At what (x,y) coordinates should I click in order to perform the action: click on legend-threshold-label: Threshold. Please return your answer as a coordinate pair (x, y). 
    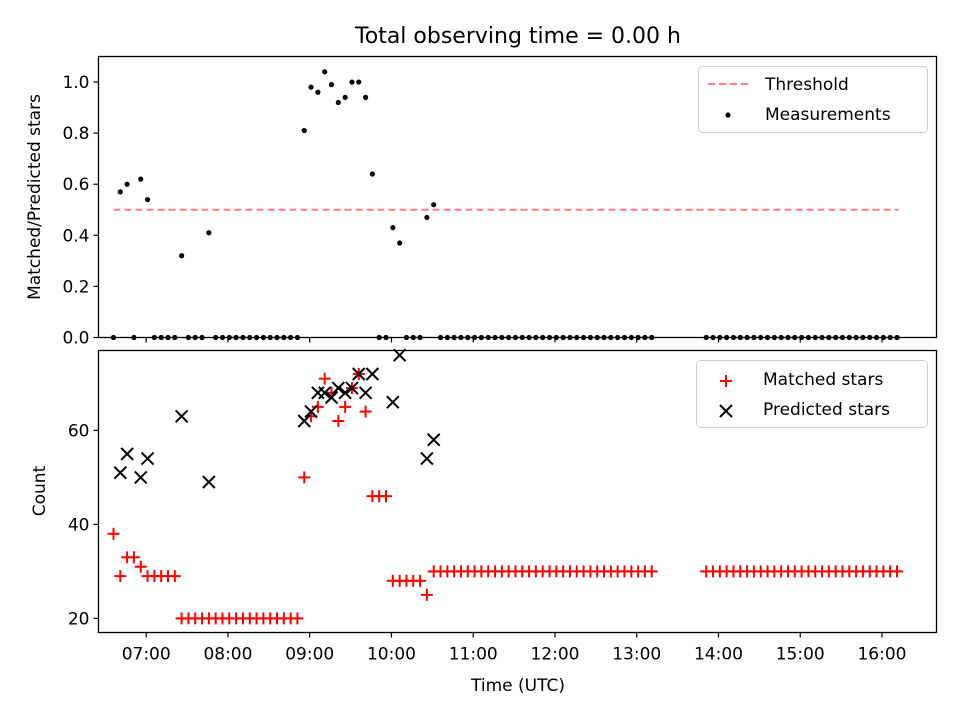
    Looking at the image, I should click on (806, 85).